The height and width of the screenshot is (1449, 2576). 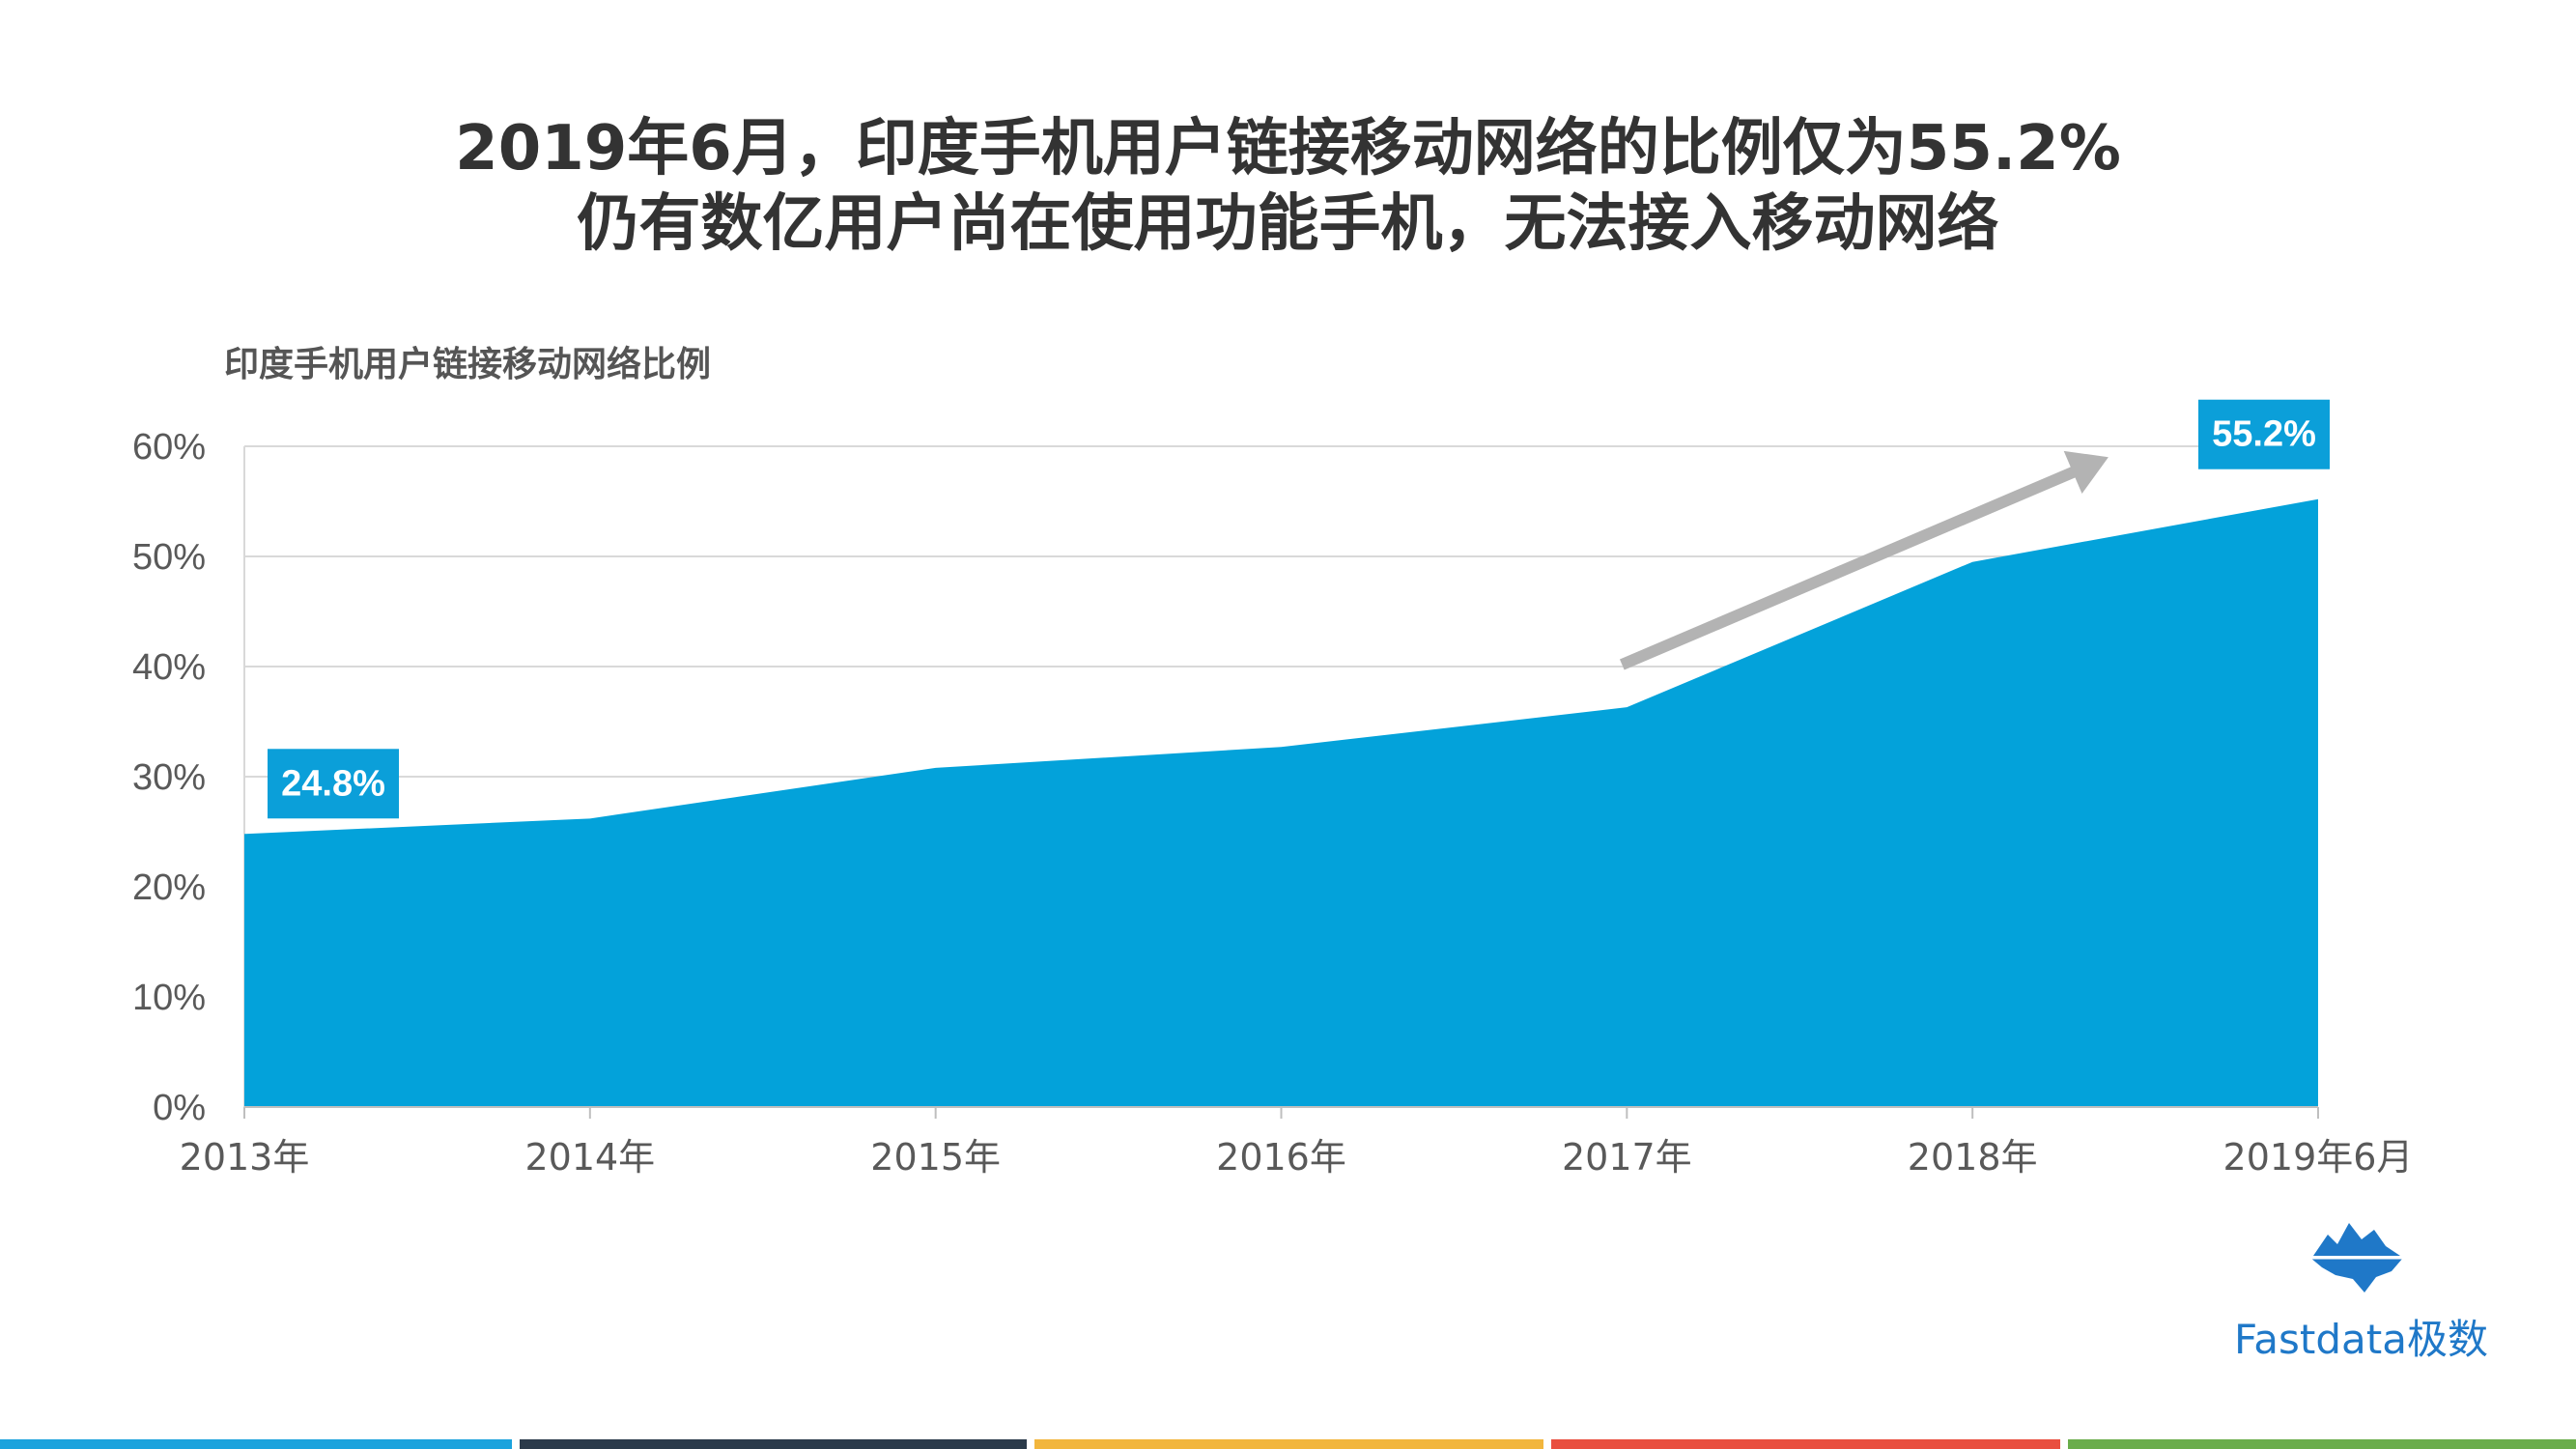 I want to click on title-line-1: 2019年6月，印度手机用户链接移动网络的比例仅为55.2%, so click(x=1288, y=149).